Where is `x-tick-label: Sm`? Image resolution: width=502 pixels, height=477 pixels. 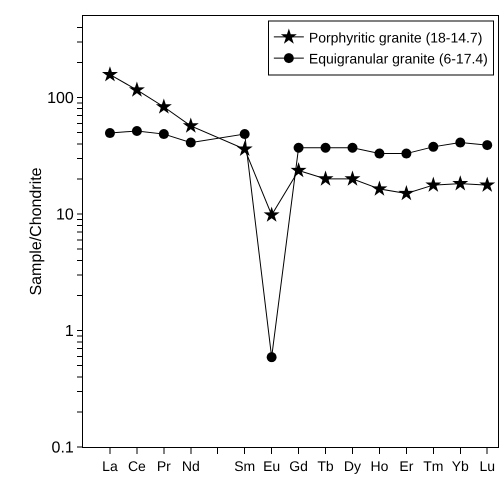
x-tick-label: Sm is located at coordinates (245, 466).